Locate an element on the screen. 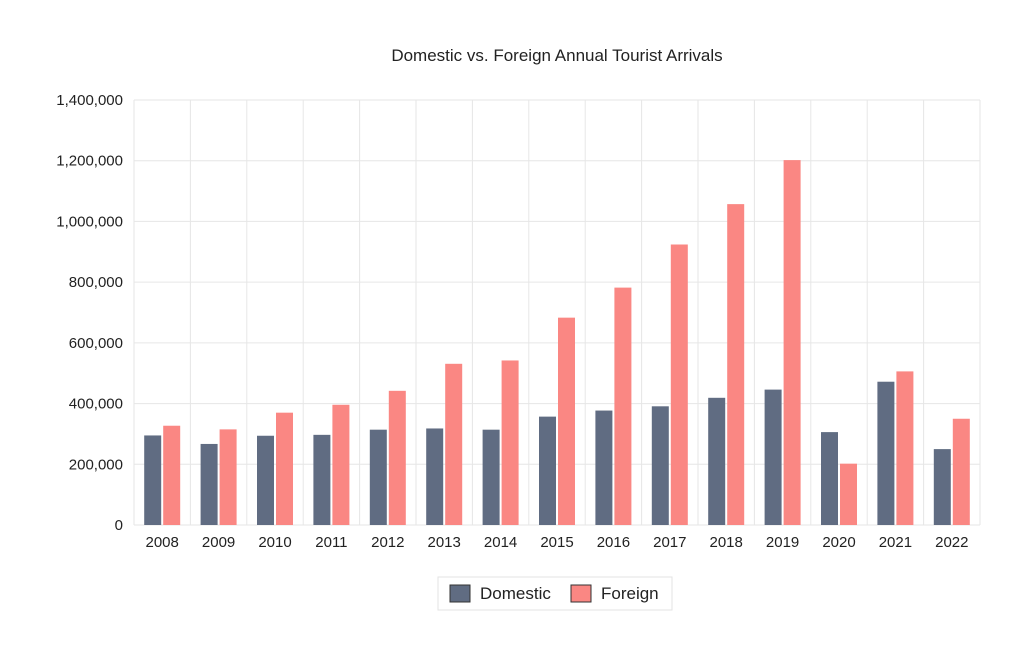 The image size is (1035, 660). x-tick-label: 2009 is located at coordinates (218, 542).